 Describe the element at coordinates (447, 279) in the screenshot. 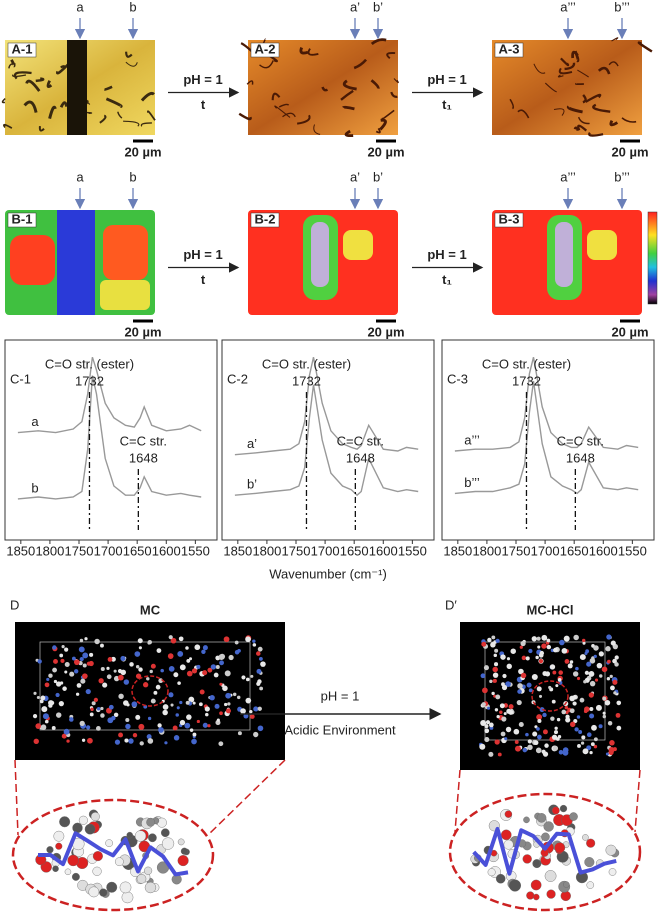

I see `arrow-bottom: t₁` at that location.